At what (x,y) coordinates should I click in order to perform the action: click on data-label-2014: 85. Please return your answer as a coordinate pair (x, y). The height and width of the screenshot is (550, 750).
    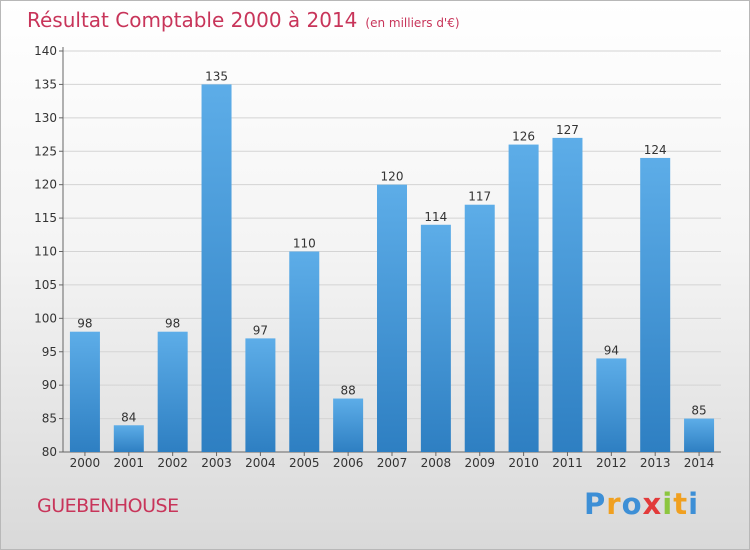
    Looking at the image, I should click on (698, 411).